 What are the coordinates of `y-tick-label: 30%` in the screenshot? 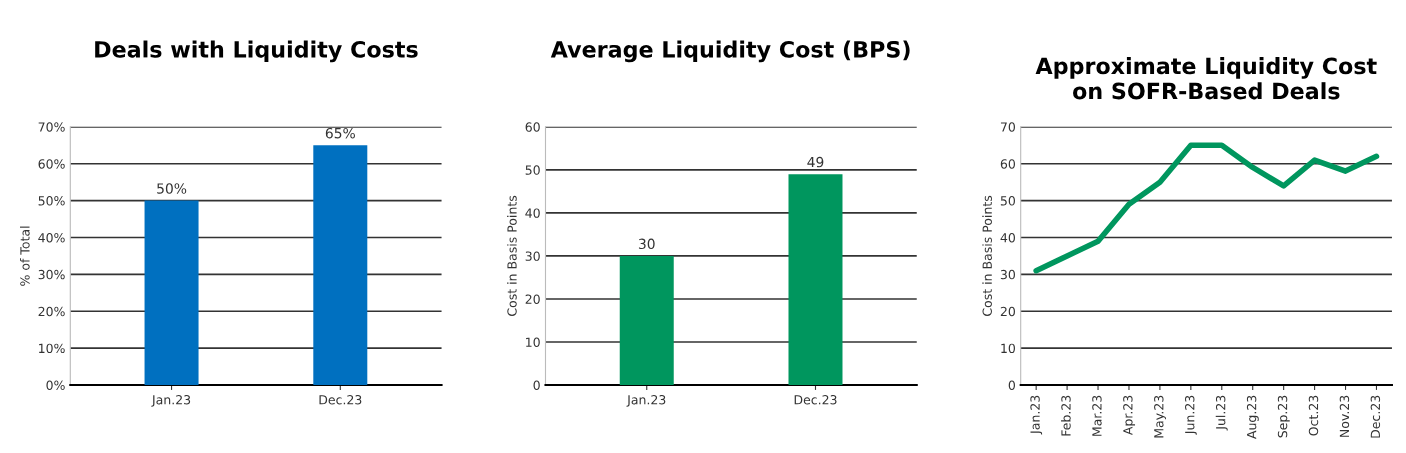 It's located at (51, 274).